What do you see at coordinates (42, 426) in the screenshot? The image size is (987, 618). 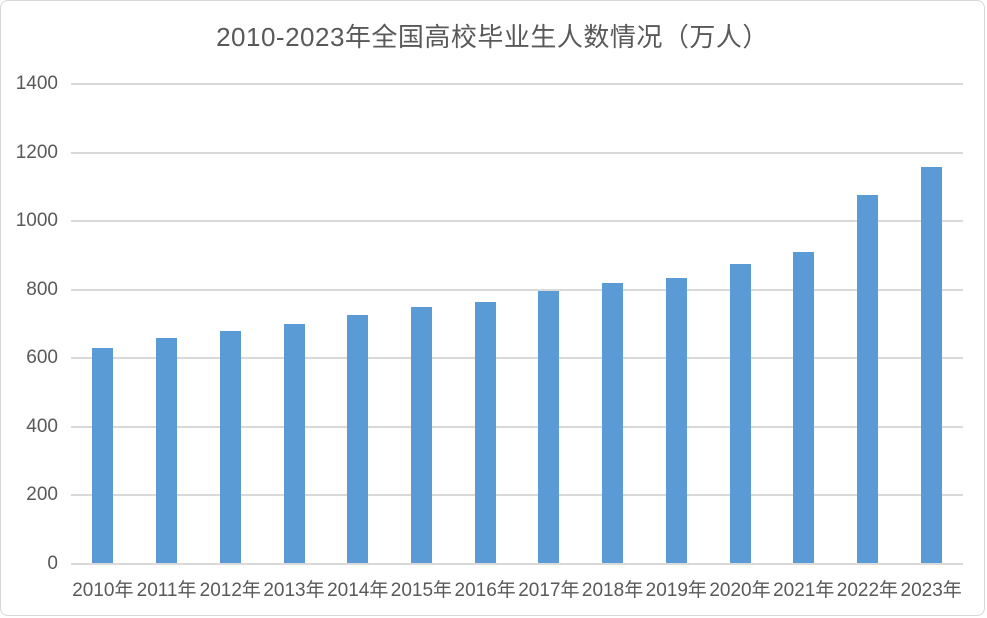 I see `y-axis-tick-label: 400` at bounding box center [42, 426].